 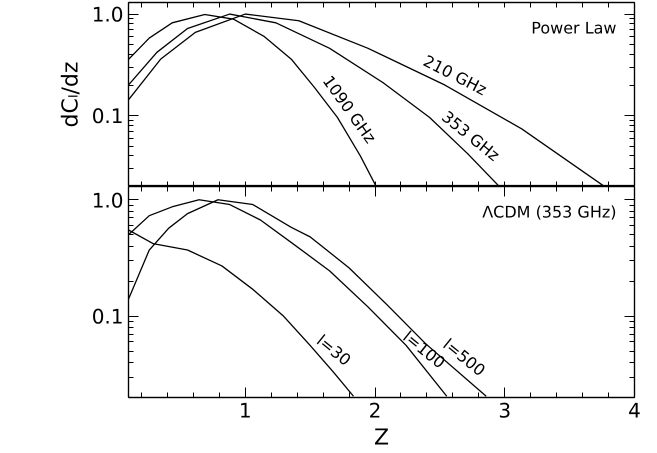 I want to click on x-tick-label: 2, so click(x=375, y=410).